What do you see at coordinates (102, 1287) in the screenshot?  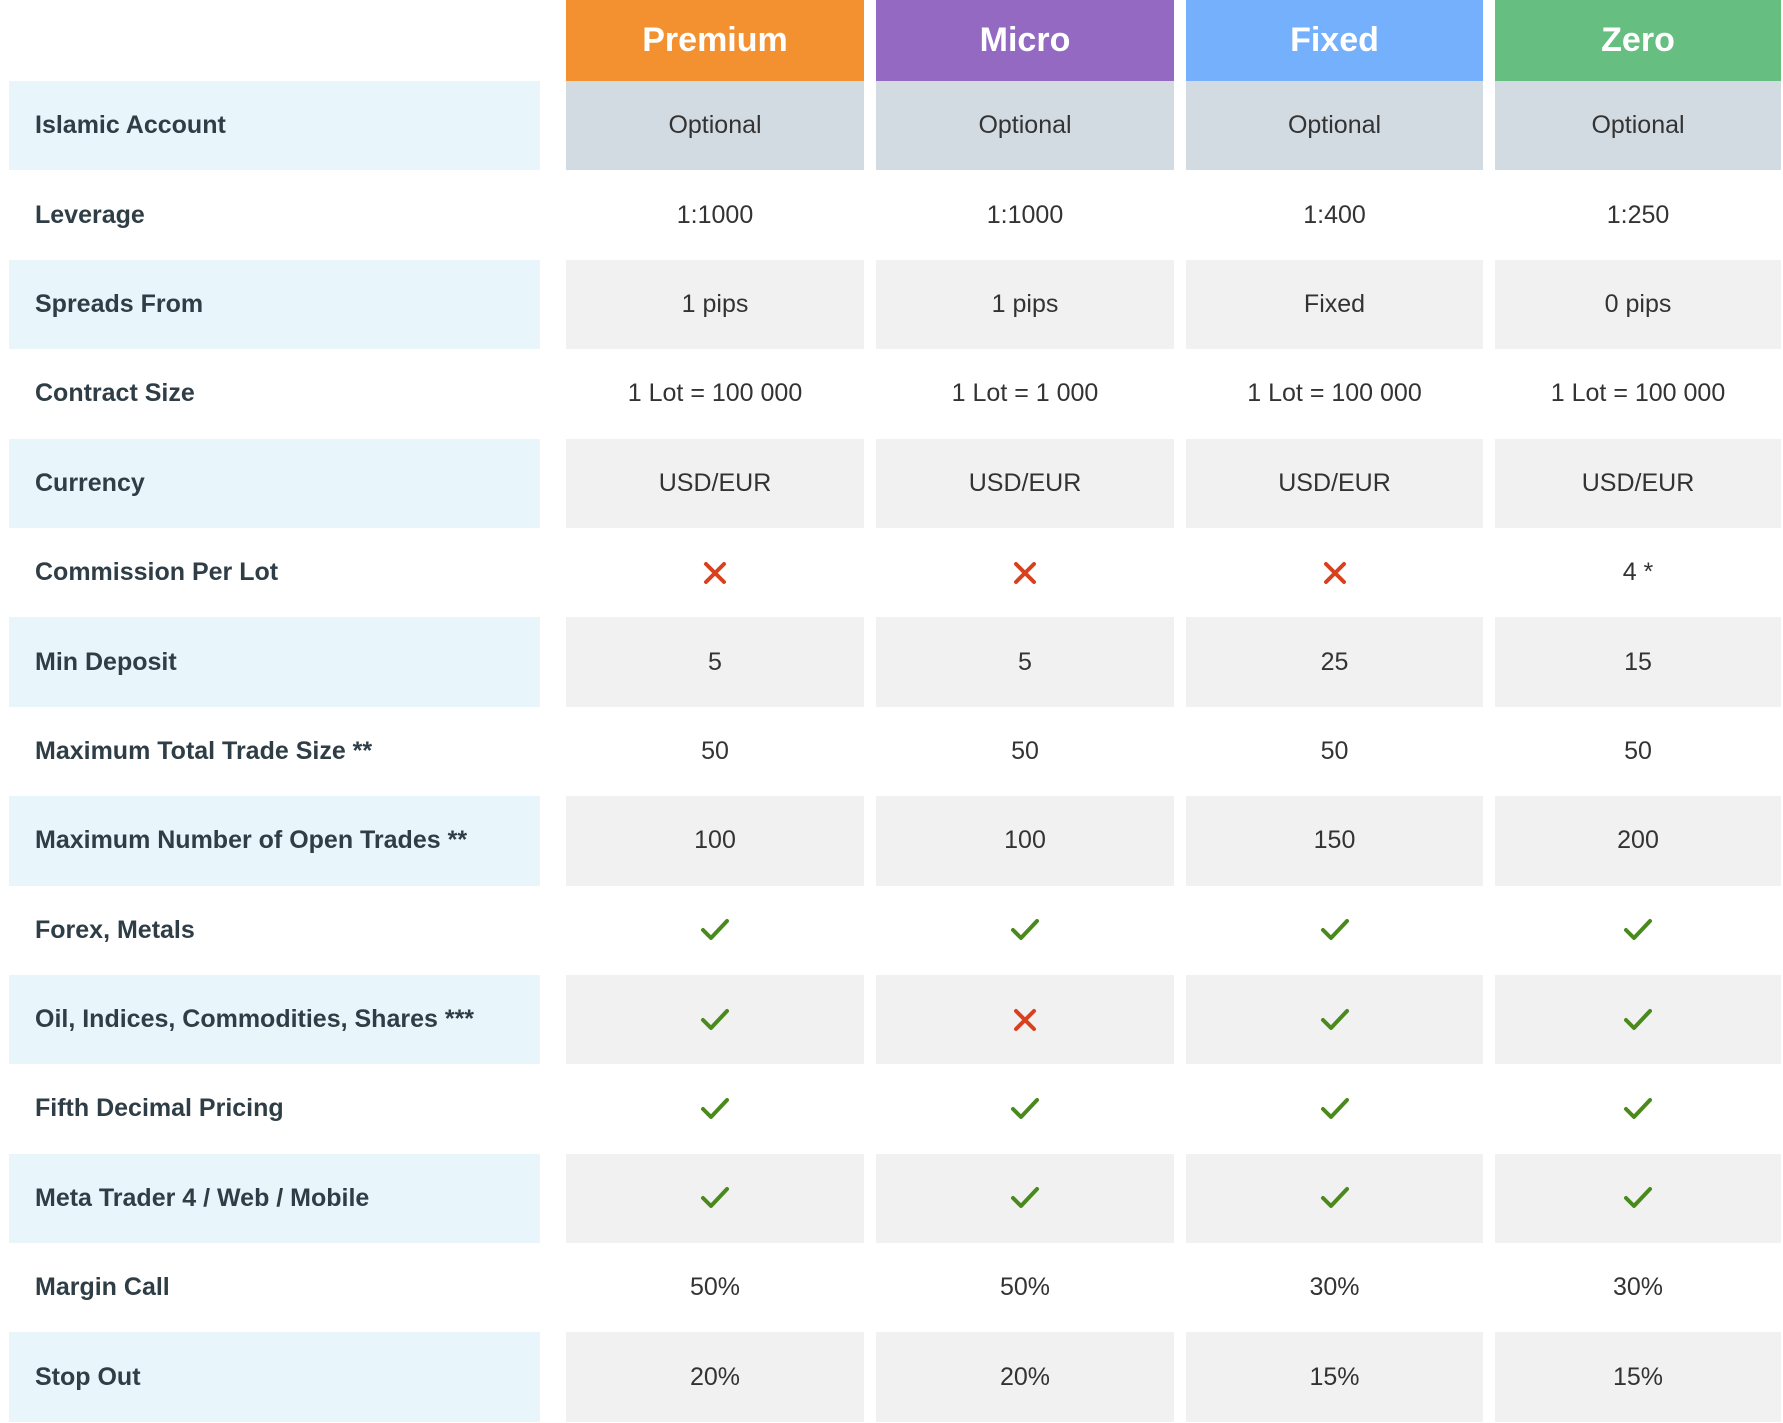 I see `row-label: Margin Call` at bounding box center [102, 1287].